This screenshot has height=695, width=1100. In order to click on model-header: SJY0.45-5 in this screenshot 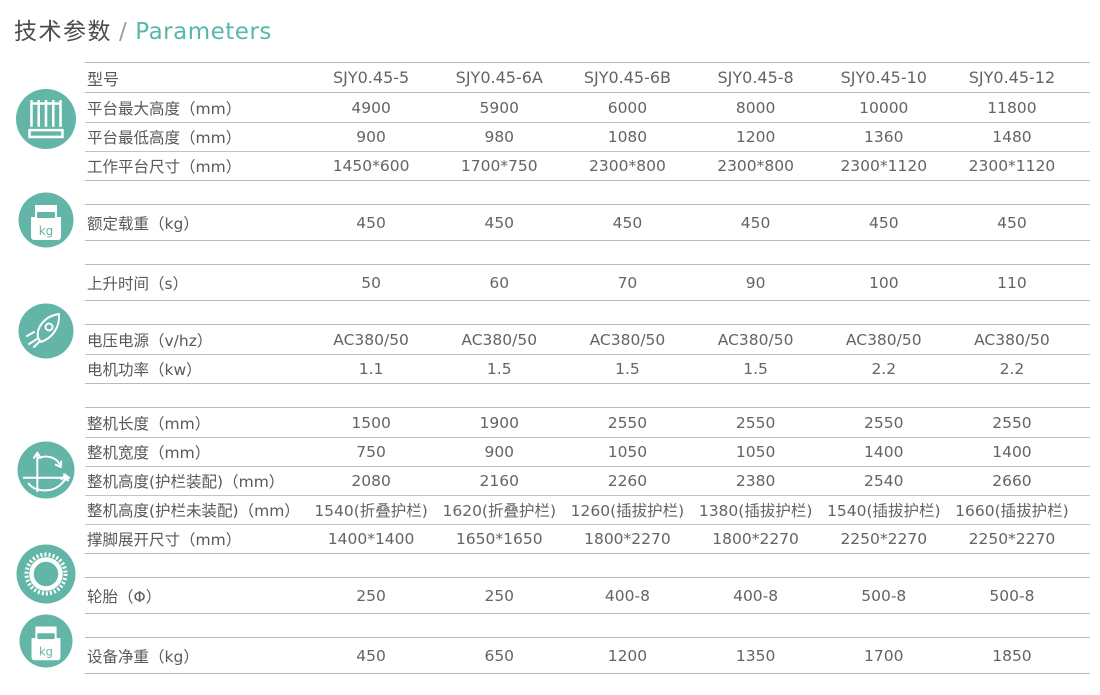, I will do `click(371, 77)`.